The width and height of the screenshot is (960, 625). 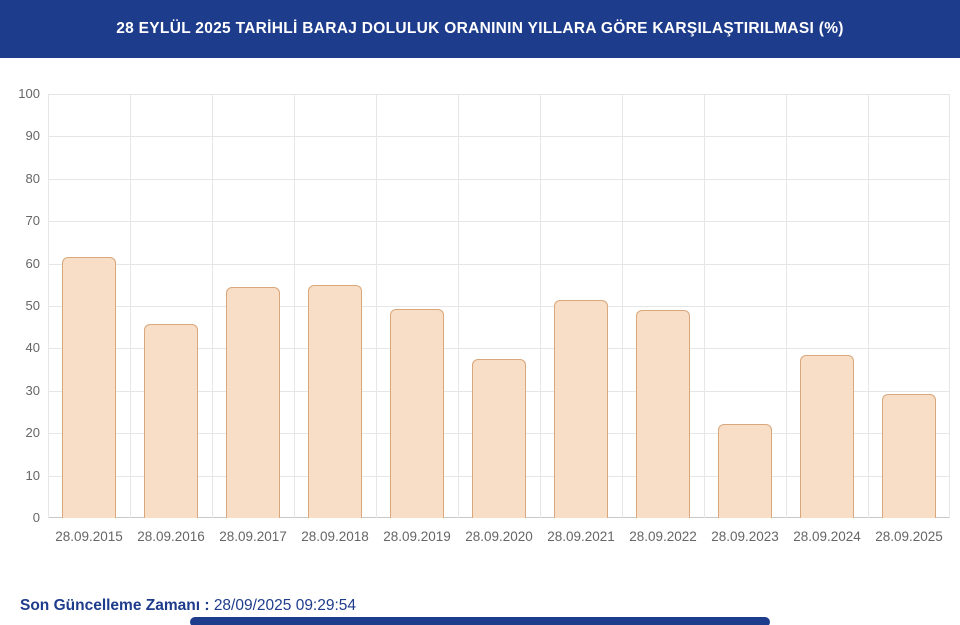 I want to click on bar-28.09.2016, so click(x=171, y=420).